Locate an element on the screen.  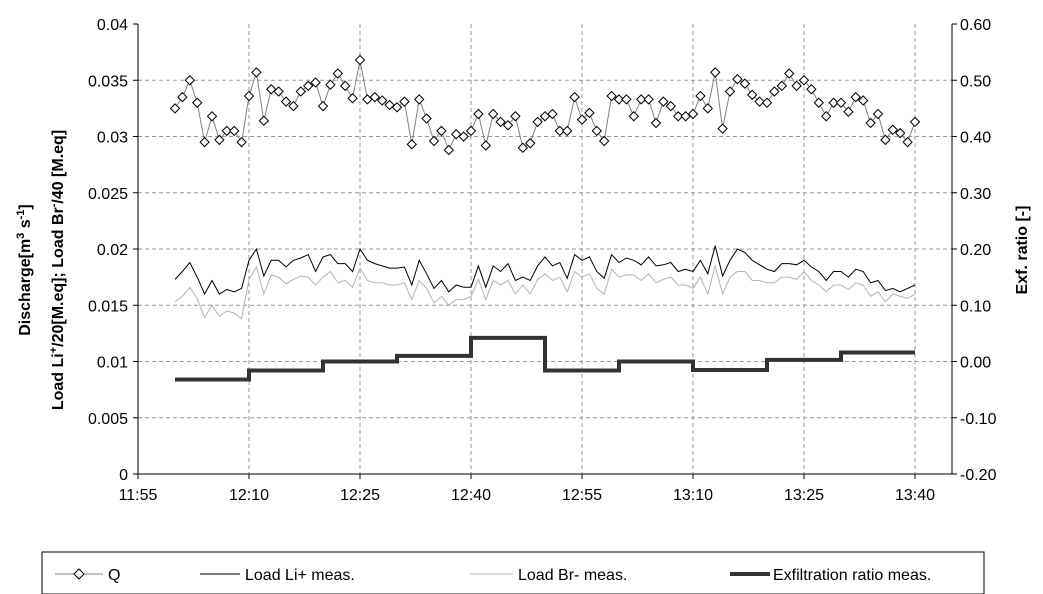
legend-box is located at coordinates (513, 572).